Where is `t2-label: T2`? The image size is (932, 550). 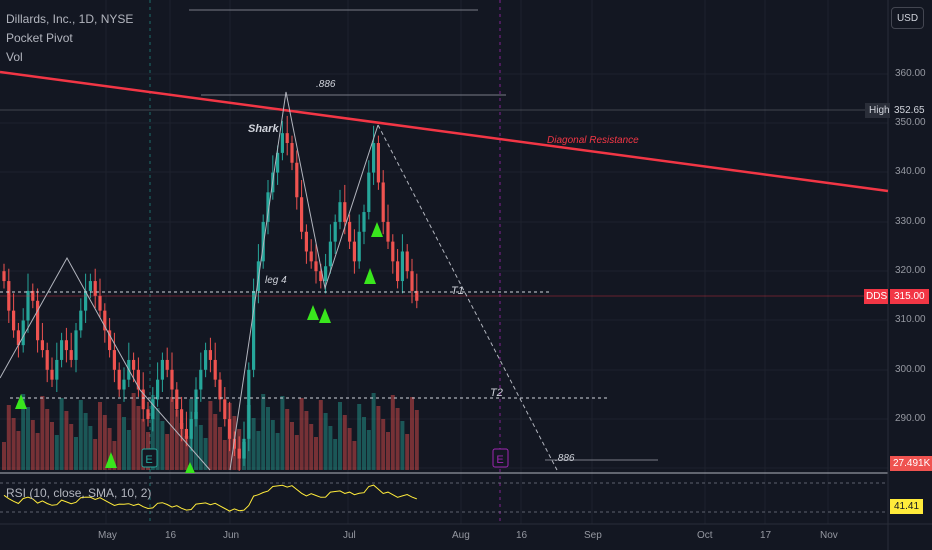
t2-label: T2 is located at coordinates (496, 393).